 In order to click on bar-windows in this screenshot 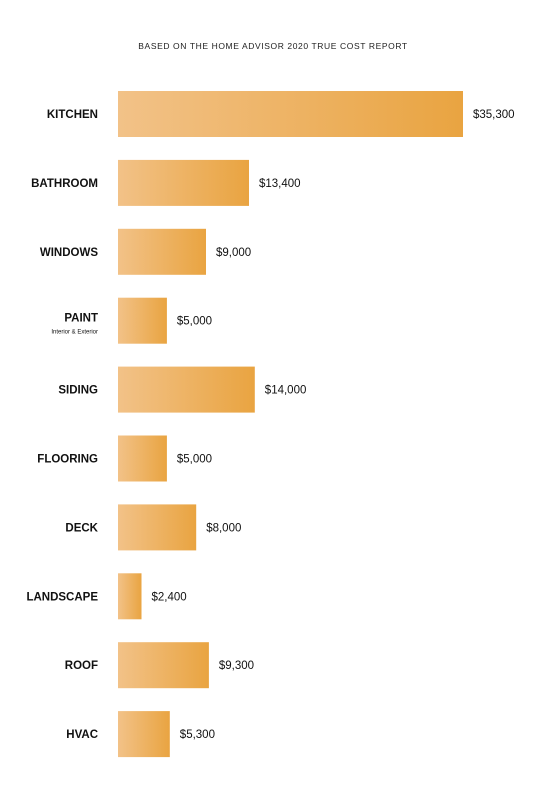, I will do `click(162, 251)`.